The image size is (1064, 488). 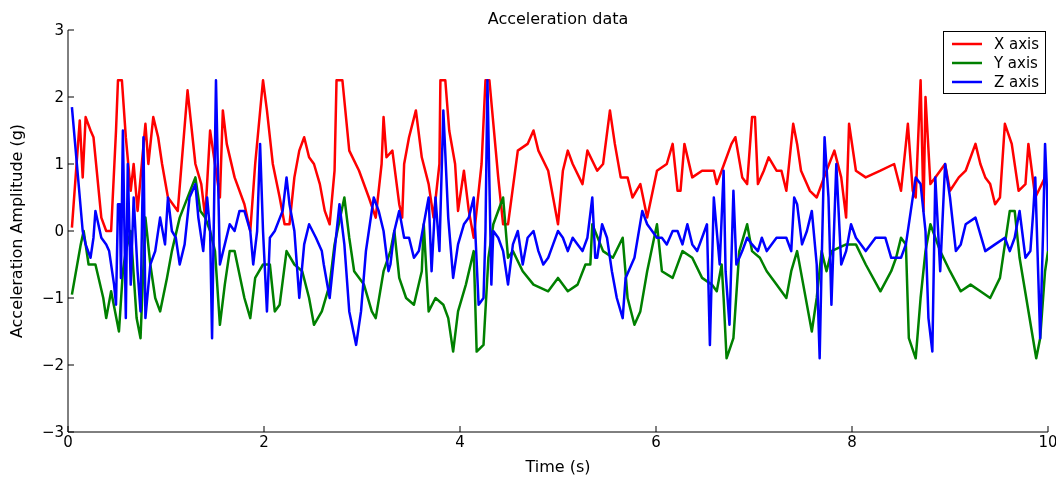 What do you see at coordinates (1048, 441) in the screenshot?
I see `x-tick-label: 10` at bounding box center [1048, 441].